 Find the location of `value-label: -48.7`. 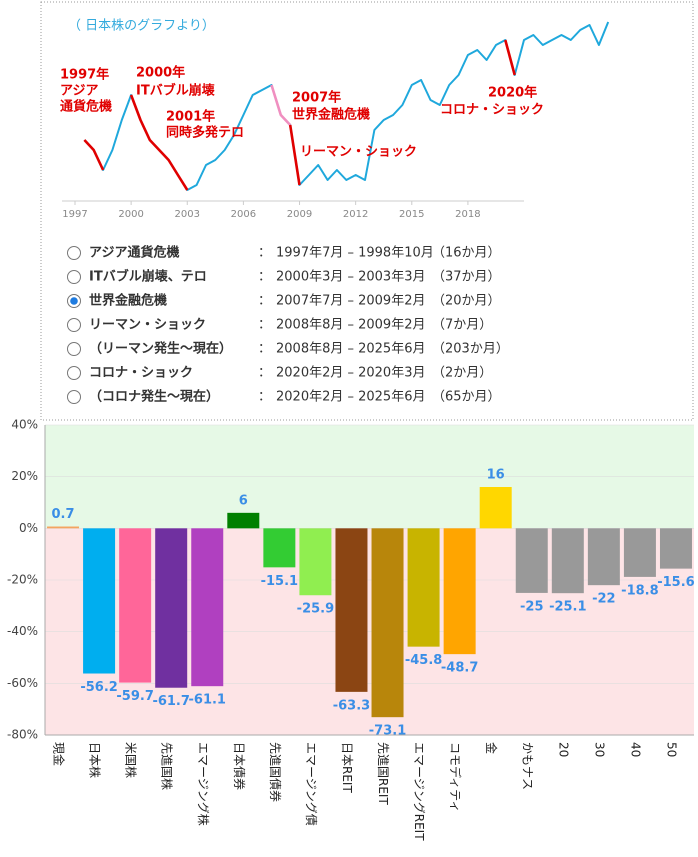

value-label: -48.7 is located at coordinates (459, 668).